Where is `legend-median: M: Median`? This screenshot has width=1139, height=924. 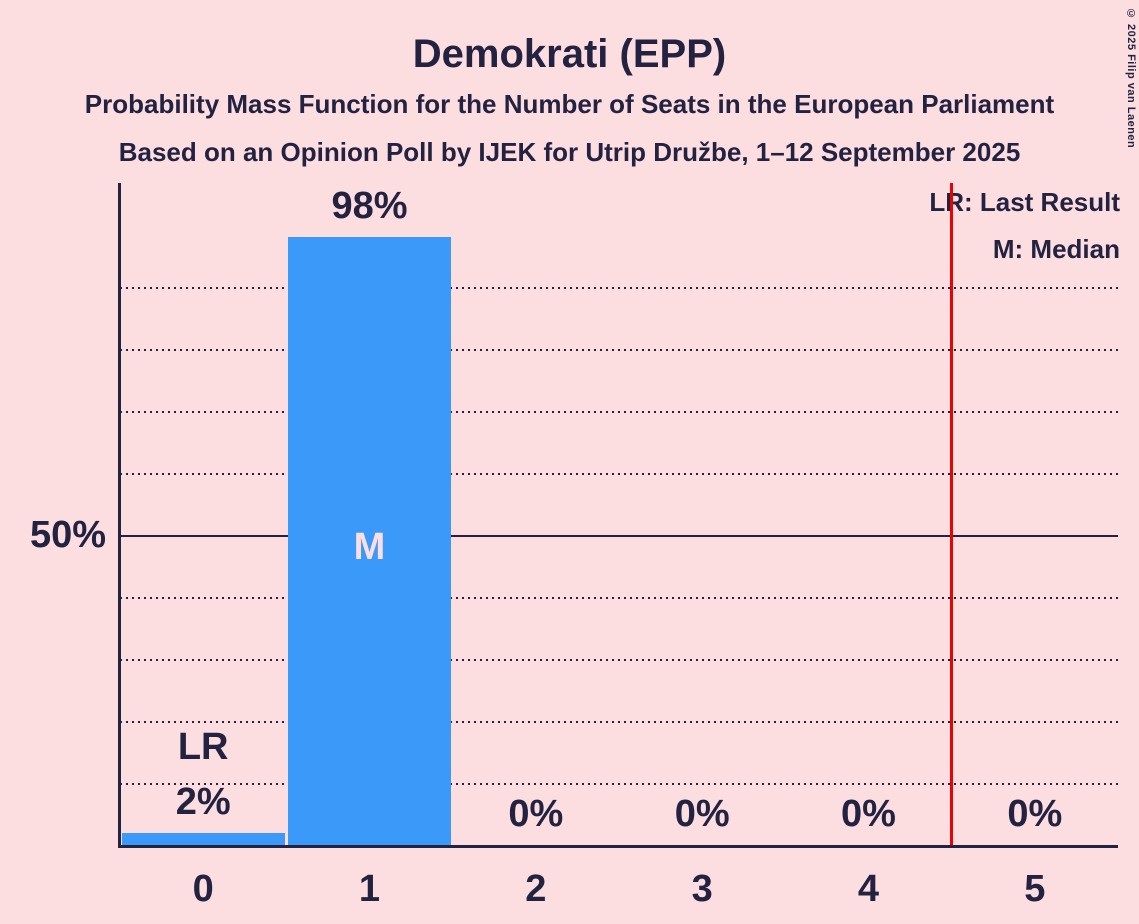
legend-median: M: Median is located at coordinates (1056, 249).